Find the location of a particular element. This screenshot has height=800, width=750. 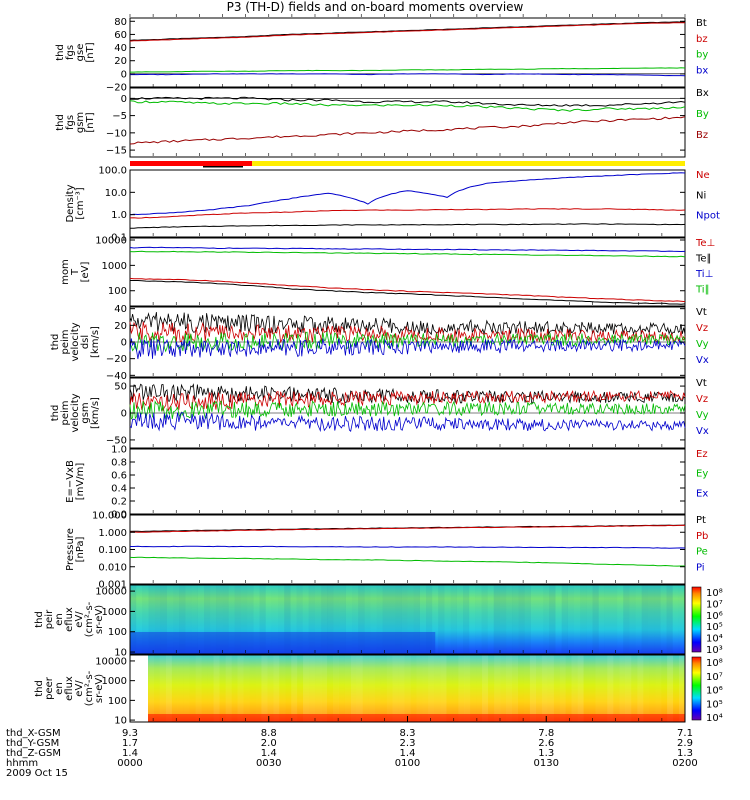

series-line-Pe is located at coordinates (407, 561).